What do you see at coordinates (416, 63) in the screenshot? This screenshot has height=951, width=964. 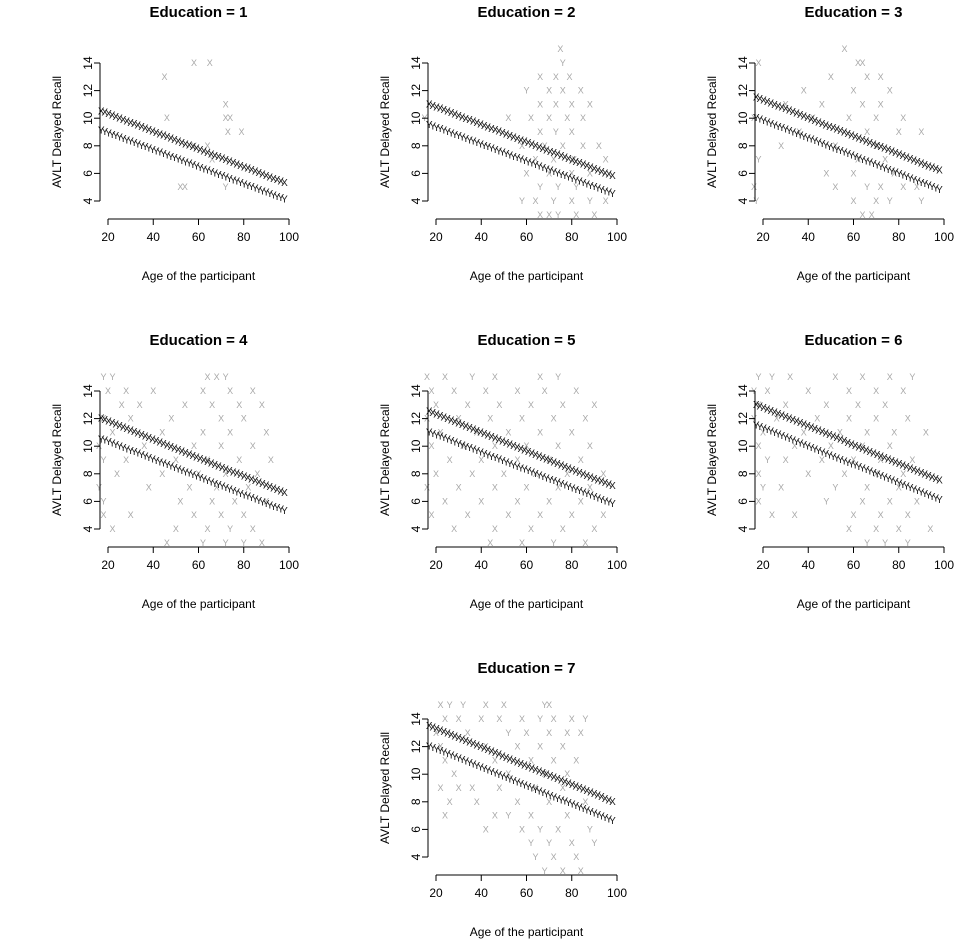 I see `y-tick-label: 14` at bounding box center [416, 63].